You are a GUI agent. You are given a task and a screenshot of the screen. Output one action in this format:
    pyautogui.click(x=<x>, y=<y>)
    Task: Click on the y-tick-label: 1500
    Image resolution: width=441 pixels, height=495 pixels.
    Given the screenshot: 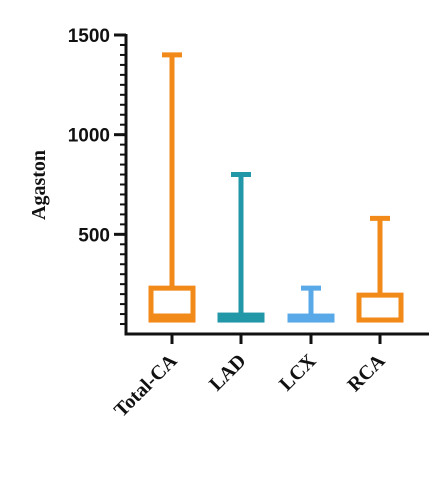 What is the action you would take?
    pyautogui.click(x=89, y=36)
    